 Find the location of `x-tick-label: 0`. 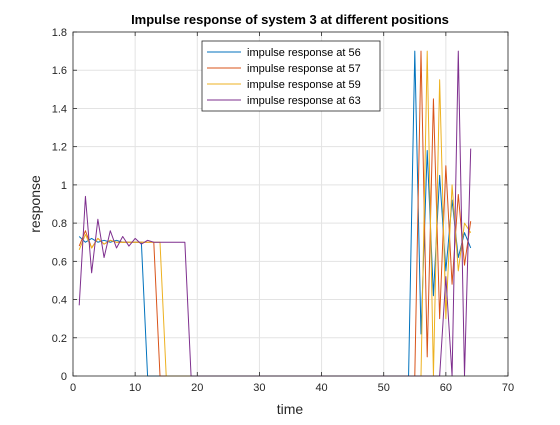

x-tick-label: 0 is located at coordinates (73, 388).